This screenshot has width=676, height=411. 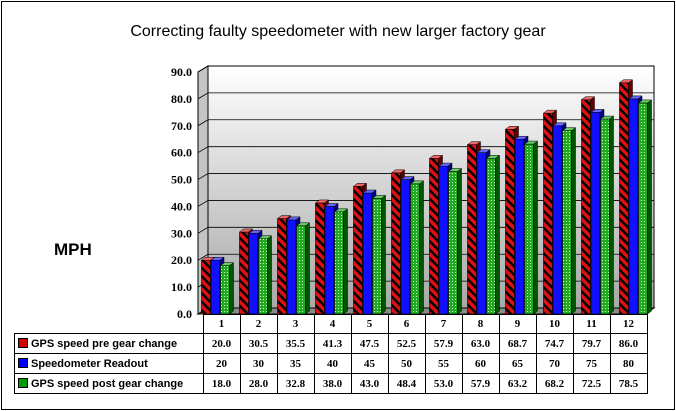 I want to click on data-table-corner, so click(x=109, y=324).